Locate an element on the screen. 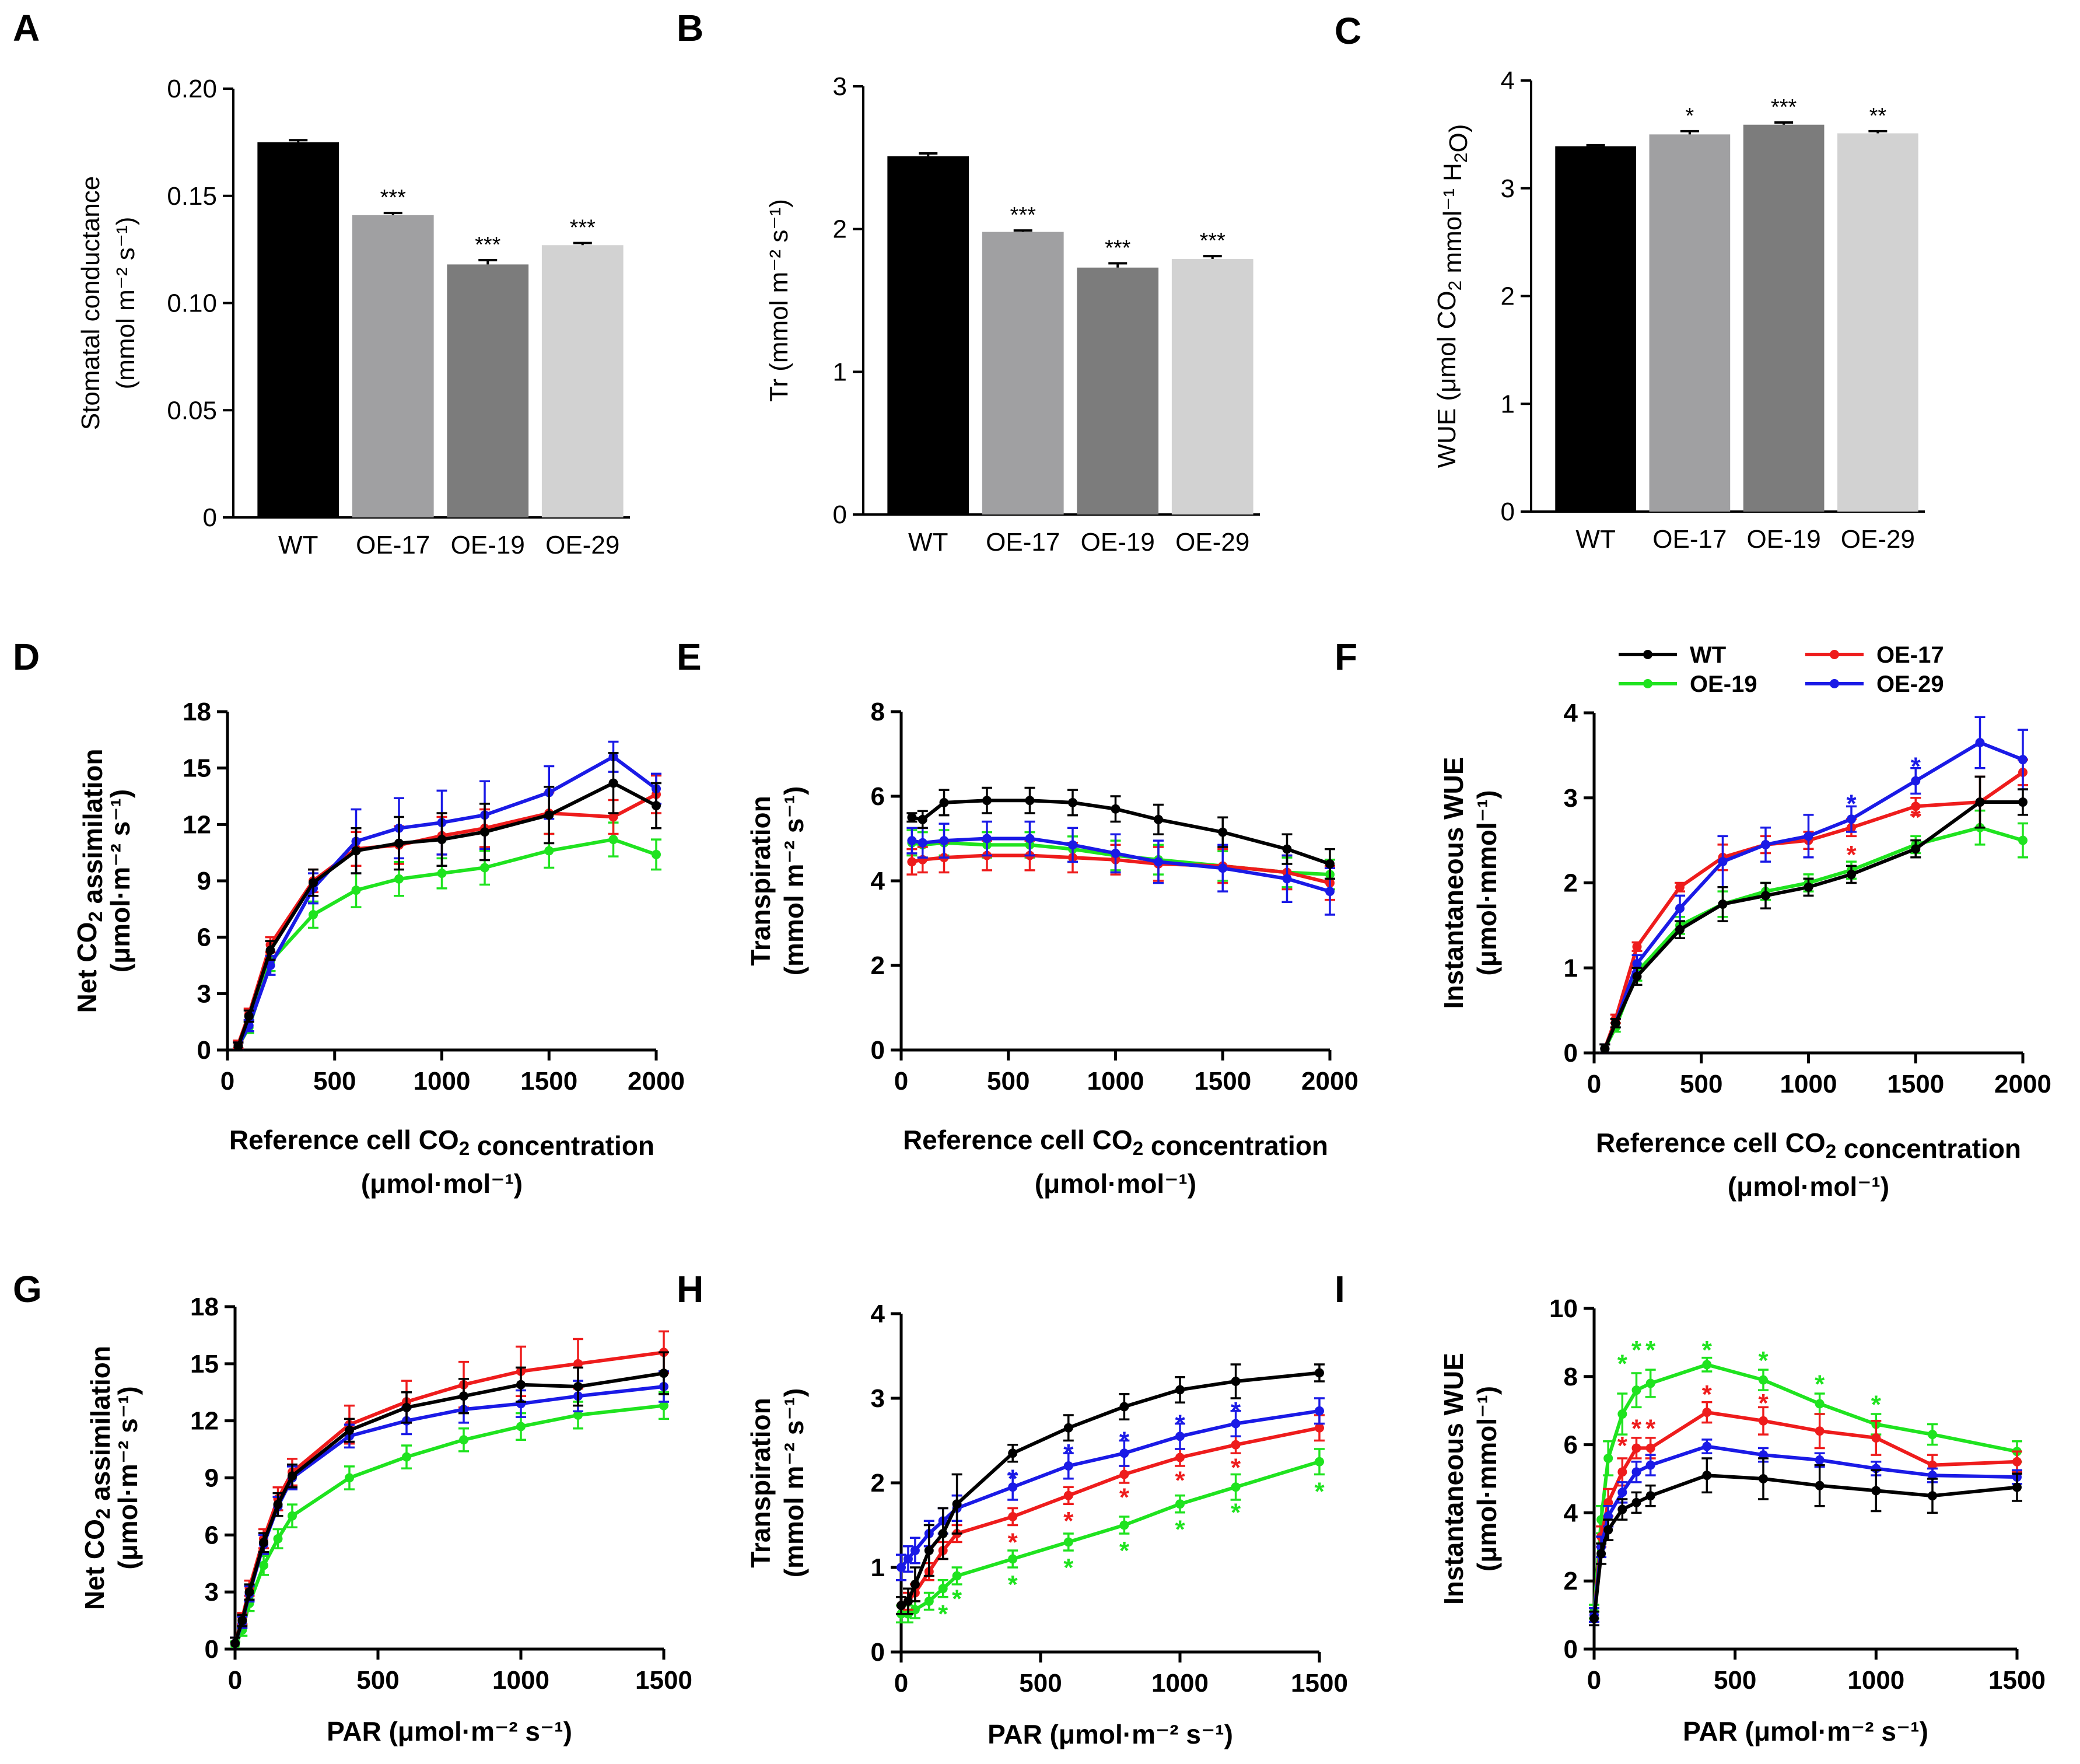  y-tick-label: 12 is located at coordinates (204, 1421).